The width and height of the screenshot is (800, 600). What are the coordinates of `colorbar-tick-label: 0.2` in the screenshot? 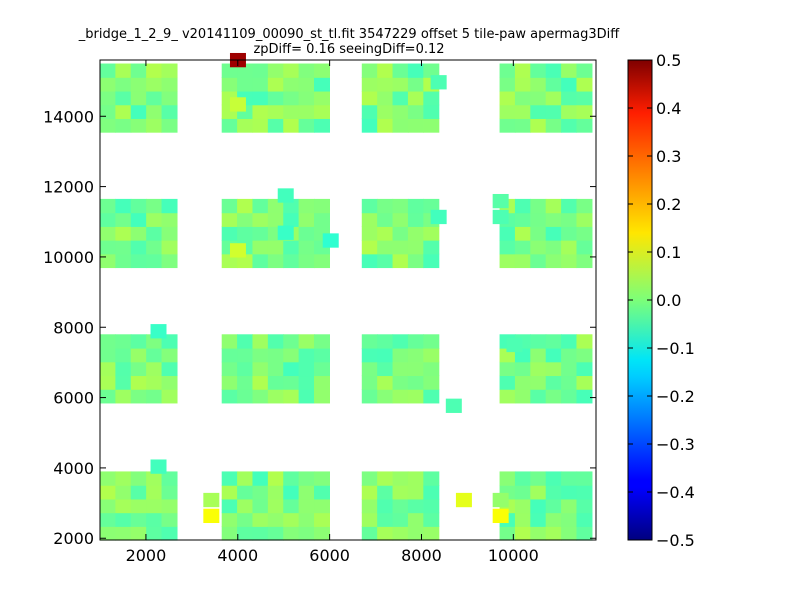 It's located at (668, 204).